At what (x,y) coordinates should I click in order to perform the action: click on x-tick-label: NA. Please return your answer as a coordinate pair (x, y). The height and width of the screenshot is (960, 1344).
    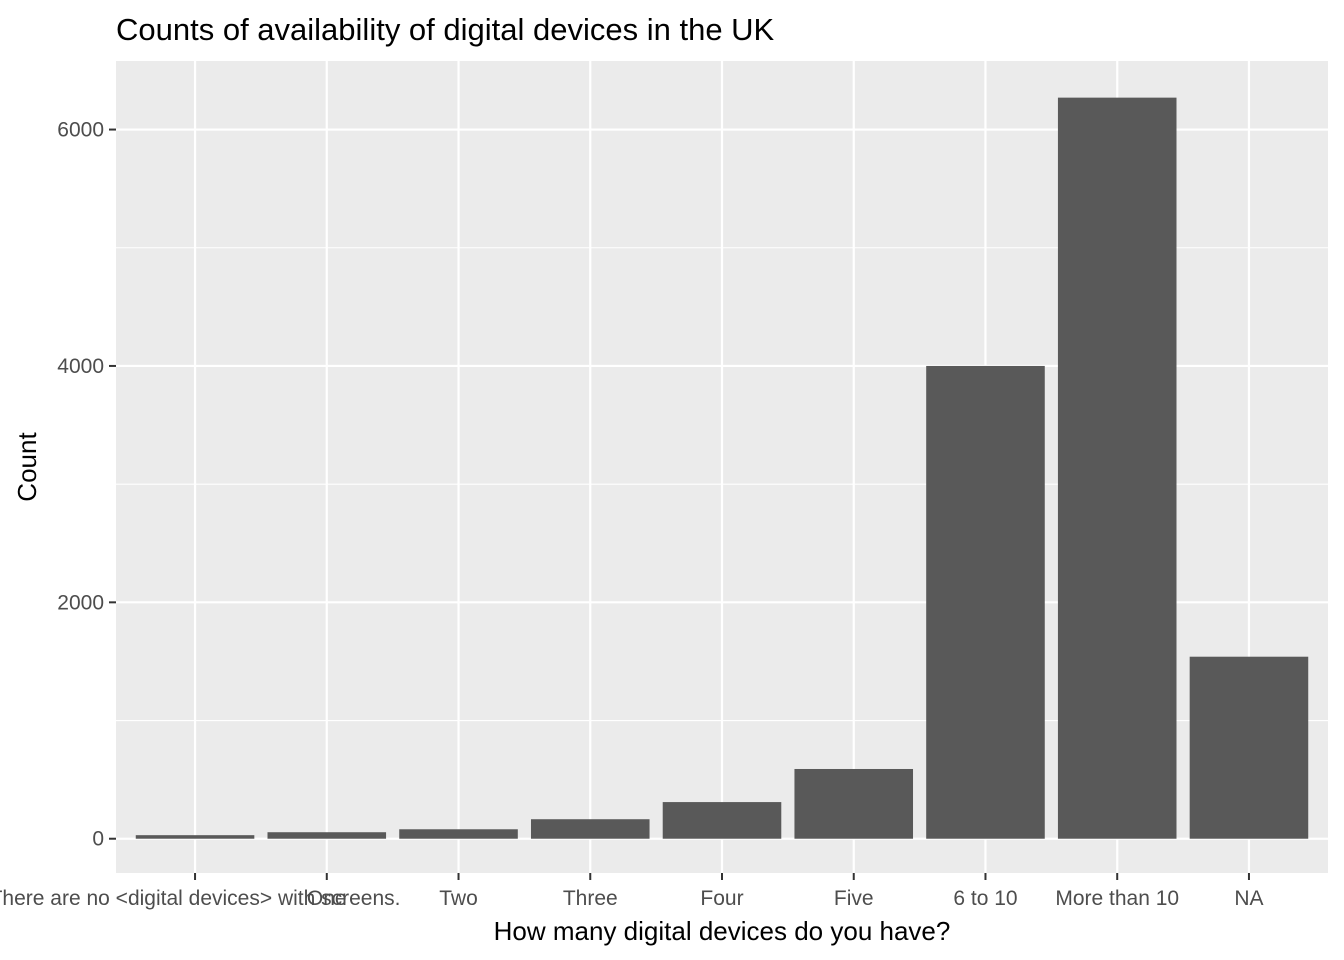
    Looking at the image, I should click on (1248, 898).